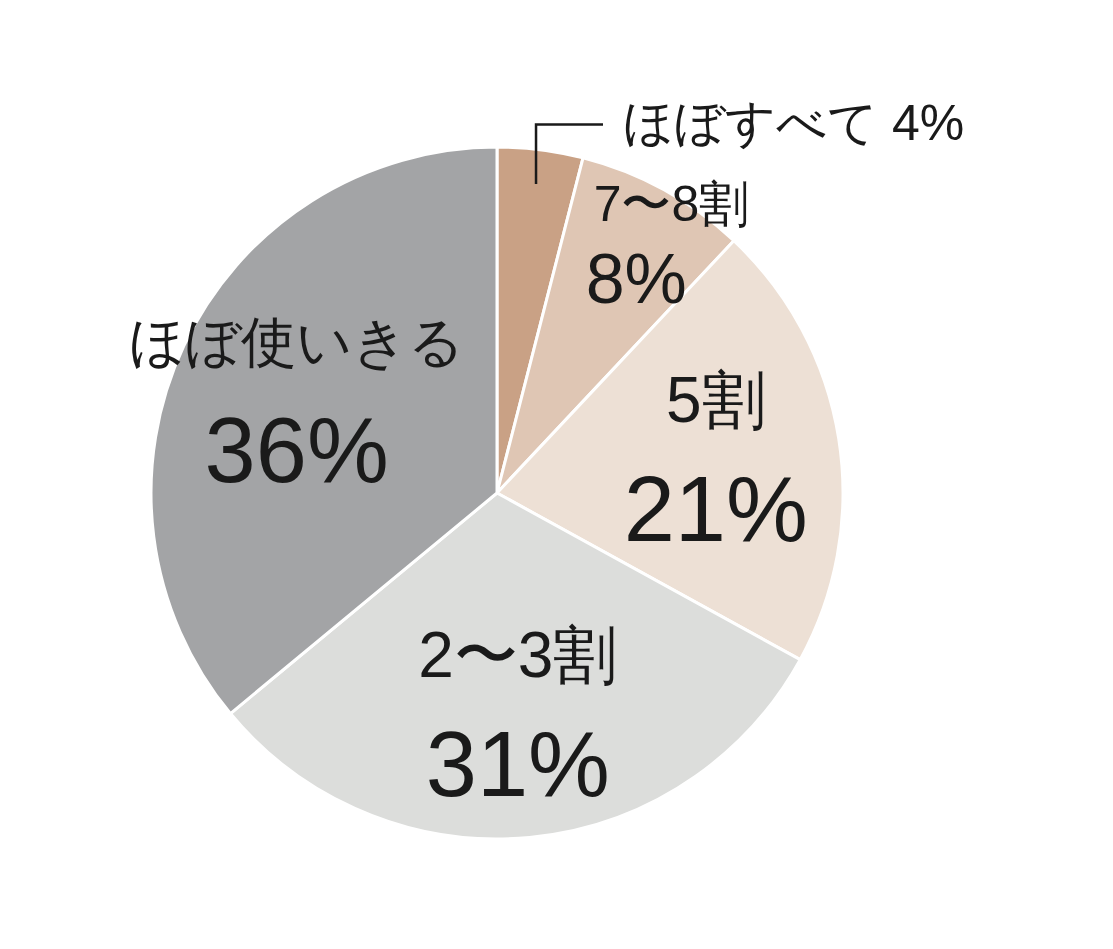 Image resolution: width=1113 pixels, height=949 pixels. What do you see at coordinates (518, 655) in the screenshot?
I see `slice-label: 2〜3割` at bounding box center [518, 655].